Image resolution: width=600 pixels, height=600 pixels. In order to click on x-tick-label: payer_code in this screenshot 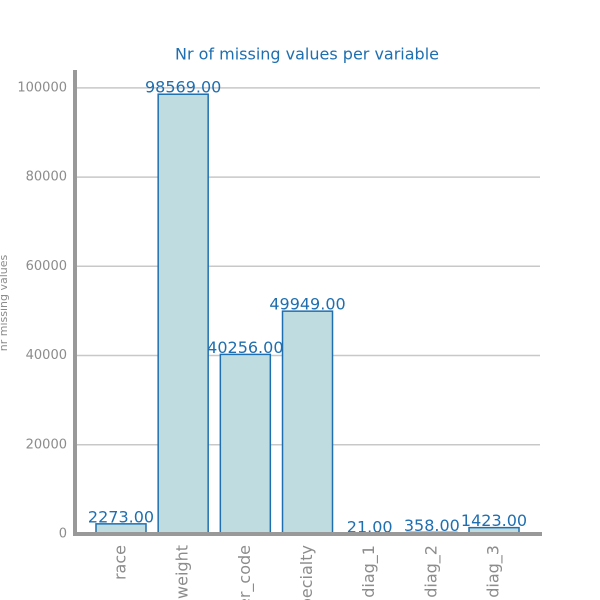, I will do `click(245, 572)`.